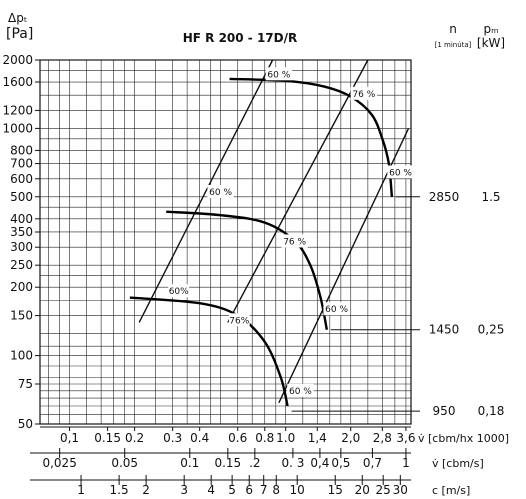 This screenshot has width=526, height=499. What do you see at coordinates (189, 463) in the screenshot?
I see `cbms-tick-label: 0.1` at bounding box center [189, 463].